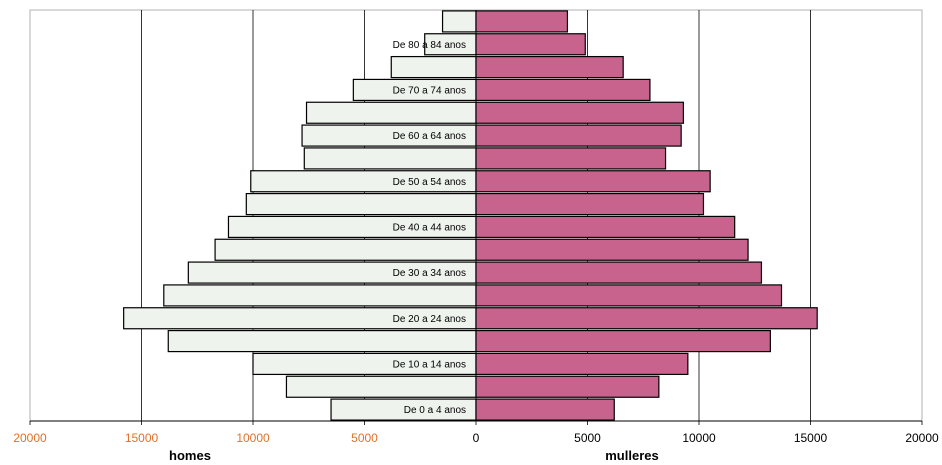 This screenshot has height=465, width=942. What do you see at coordinates (429, 136) in the screenshot?
I see `age-band-label: De 60 a 64 anos` at bounding box center [429, 136].